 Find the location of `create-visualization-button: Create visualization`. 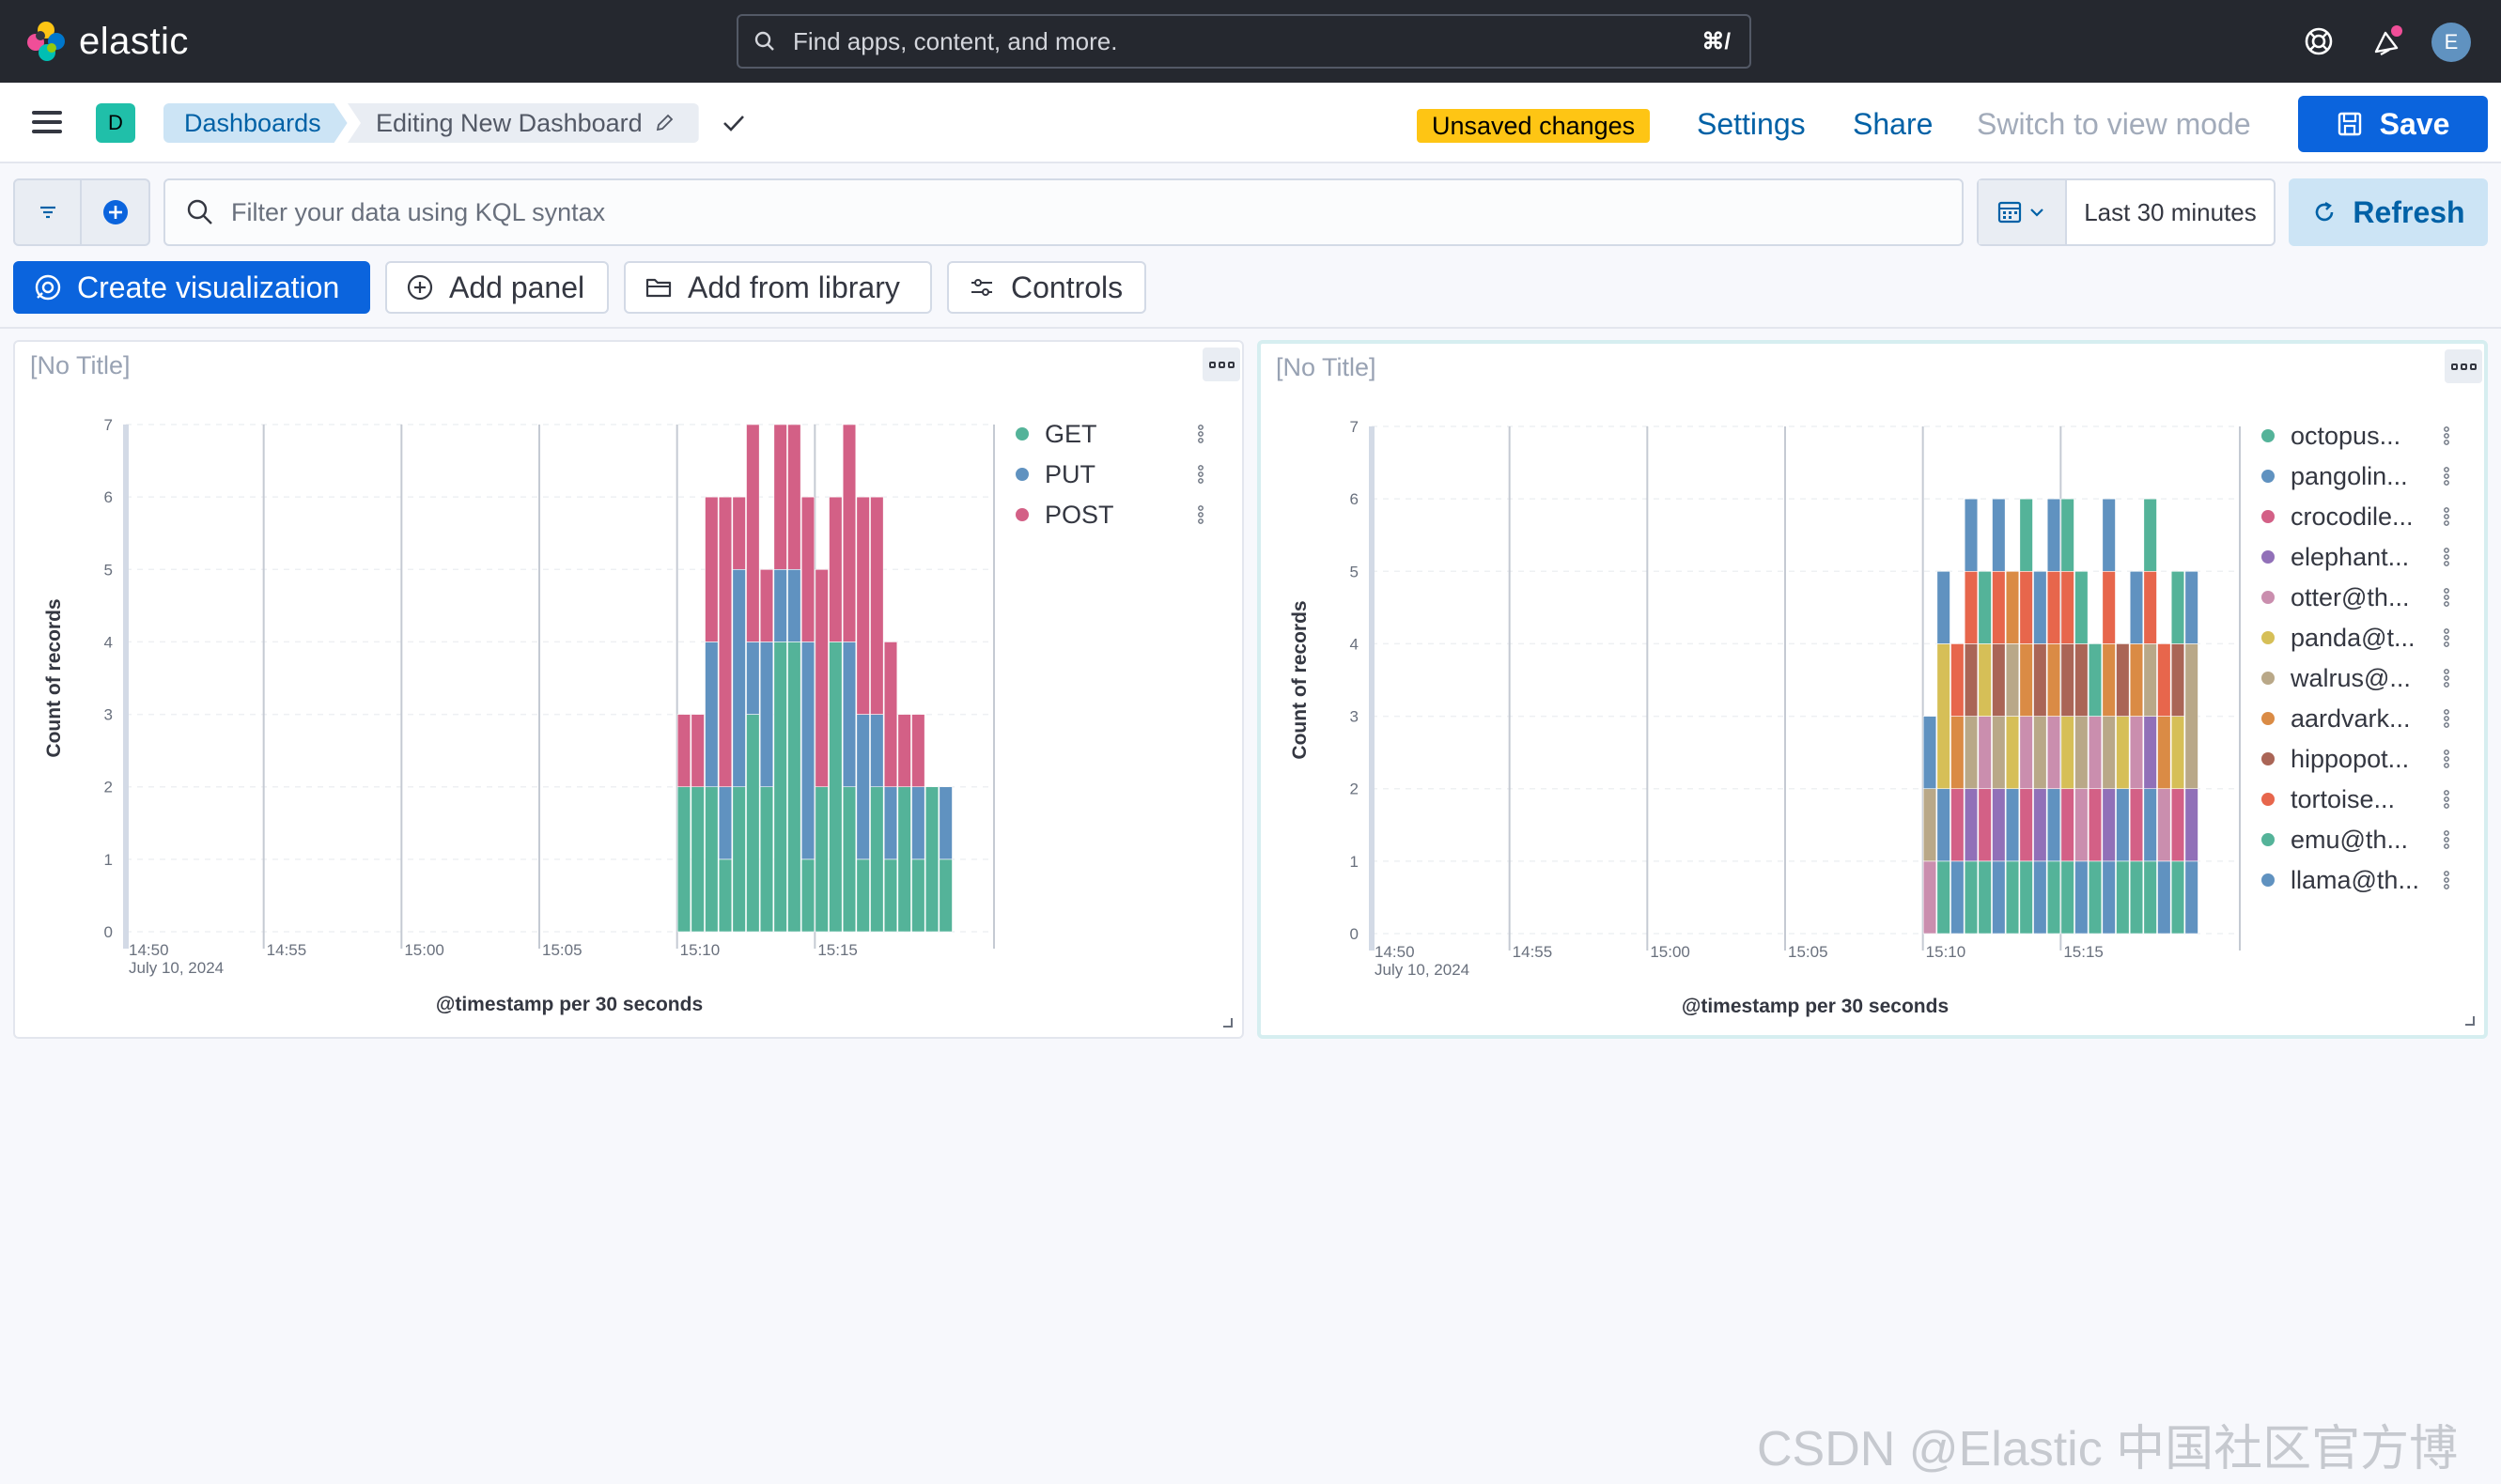

create-visualization-button: Create visualization is located at coordinates (191, 287).